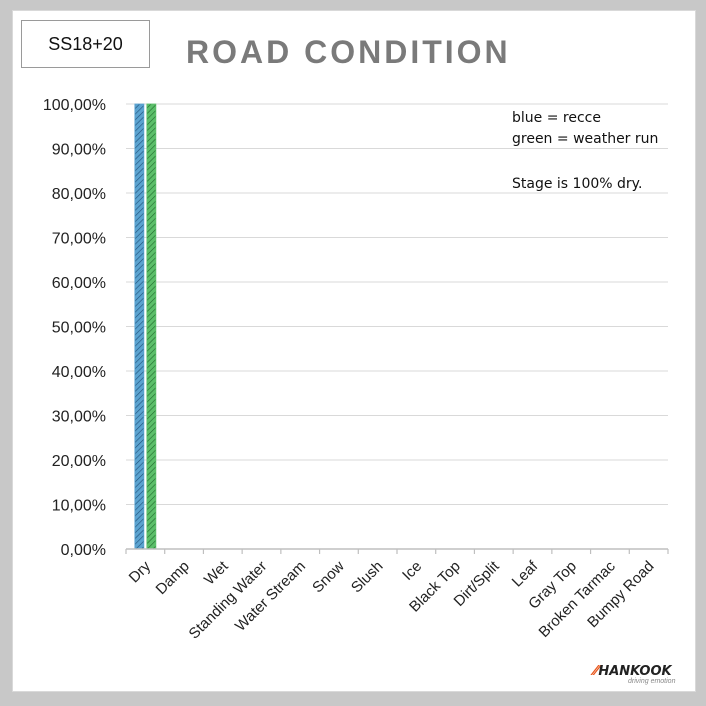 This screenshot has width=706, height=706. Describe the element at coordinates (79, 372) in the screenshot. I see `y-tick-label: 40,00%` at that location.